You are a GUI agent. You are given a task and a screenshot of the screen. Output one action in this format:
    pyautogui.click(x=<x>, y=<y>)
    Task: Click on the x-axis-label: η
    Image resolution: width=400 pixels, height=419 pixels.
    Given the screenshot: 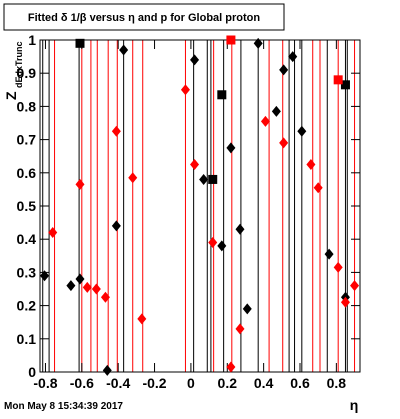 What is the action you would take?
    pyautogui.click(x=354, y=405)
    